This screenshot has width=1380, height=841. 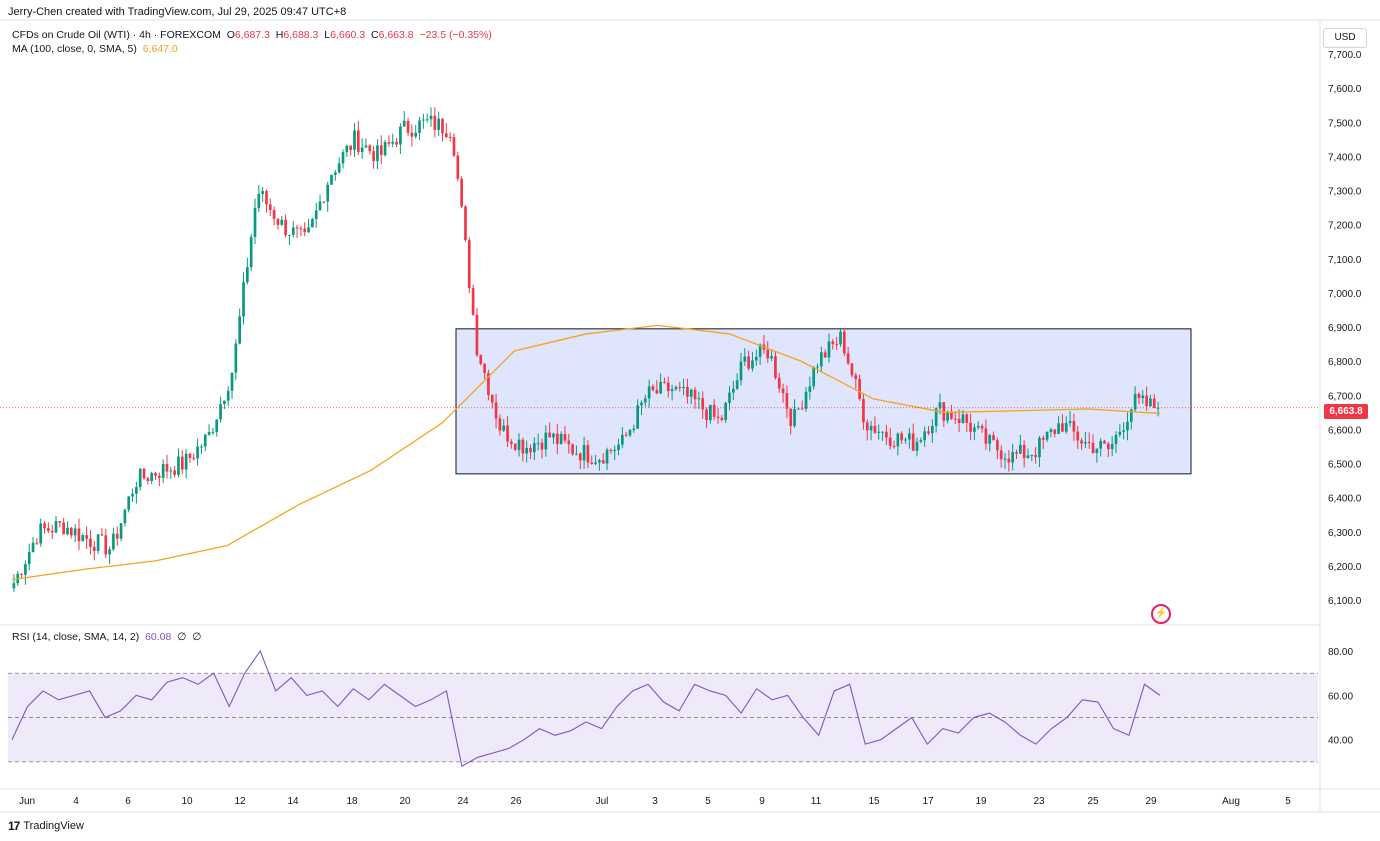 I want to click on time-tick-label: 29, so click(x=1151, y=801).